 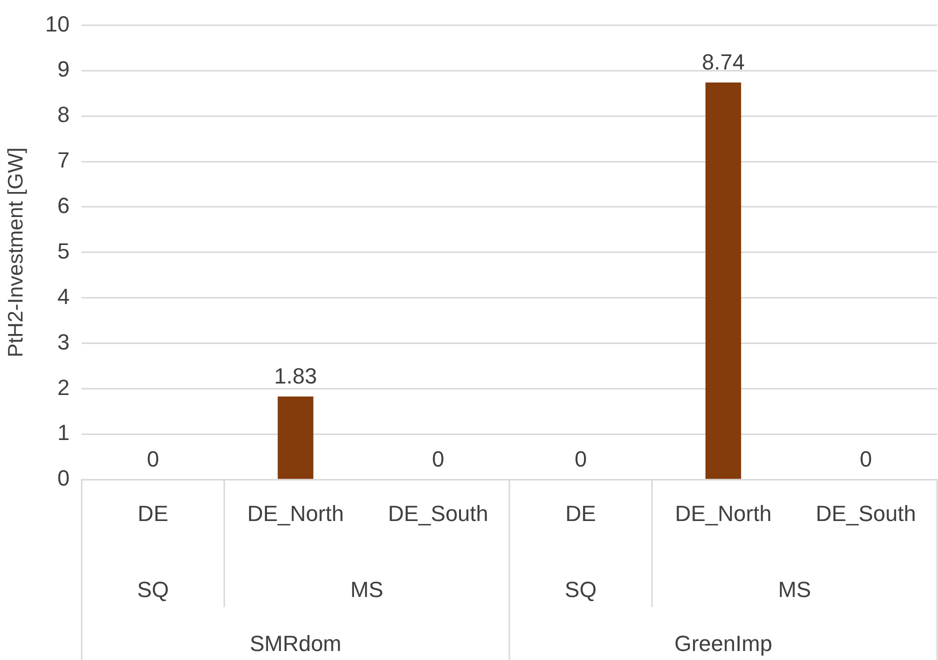 I want to click on y-tick-label: 10, so click(x=57, y=23).